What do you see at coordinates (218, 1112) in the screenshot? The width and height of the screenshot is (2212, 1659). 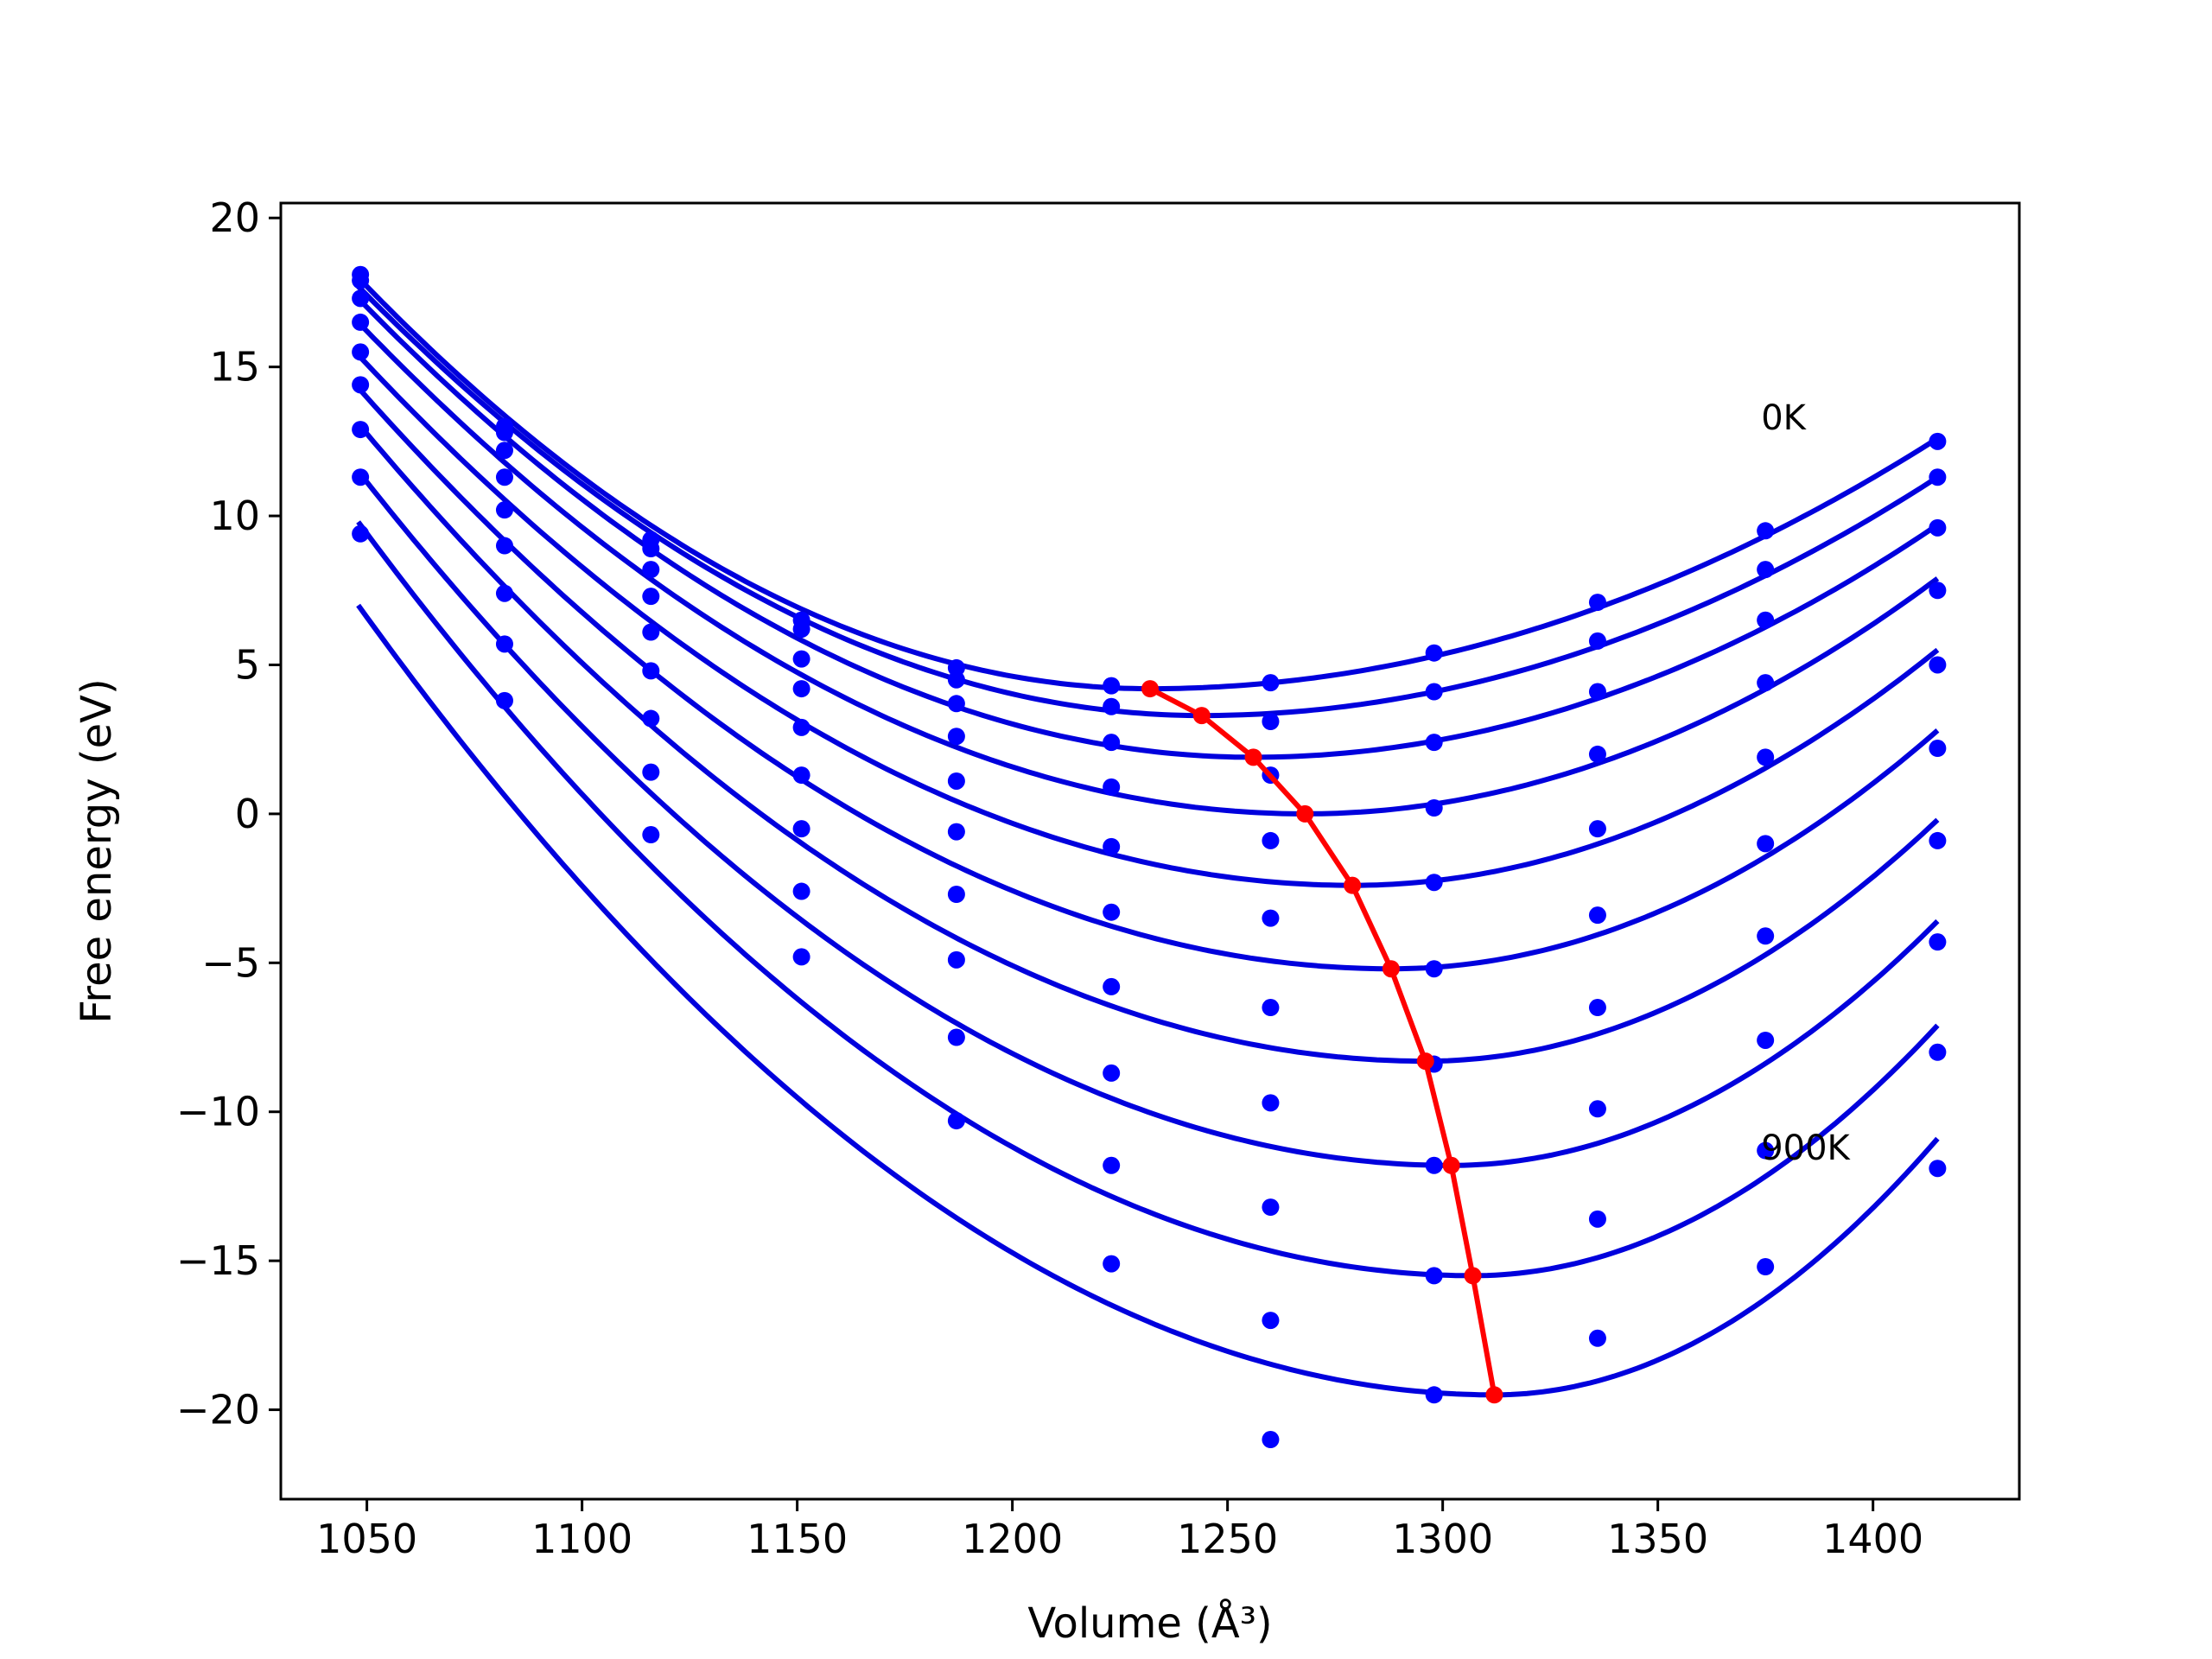 I see `y-tick-label: −10` at bounding box center [218, 1112].